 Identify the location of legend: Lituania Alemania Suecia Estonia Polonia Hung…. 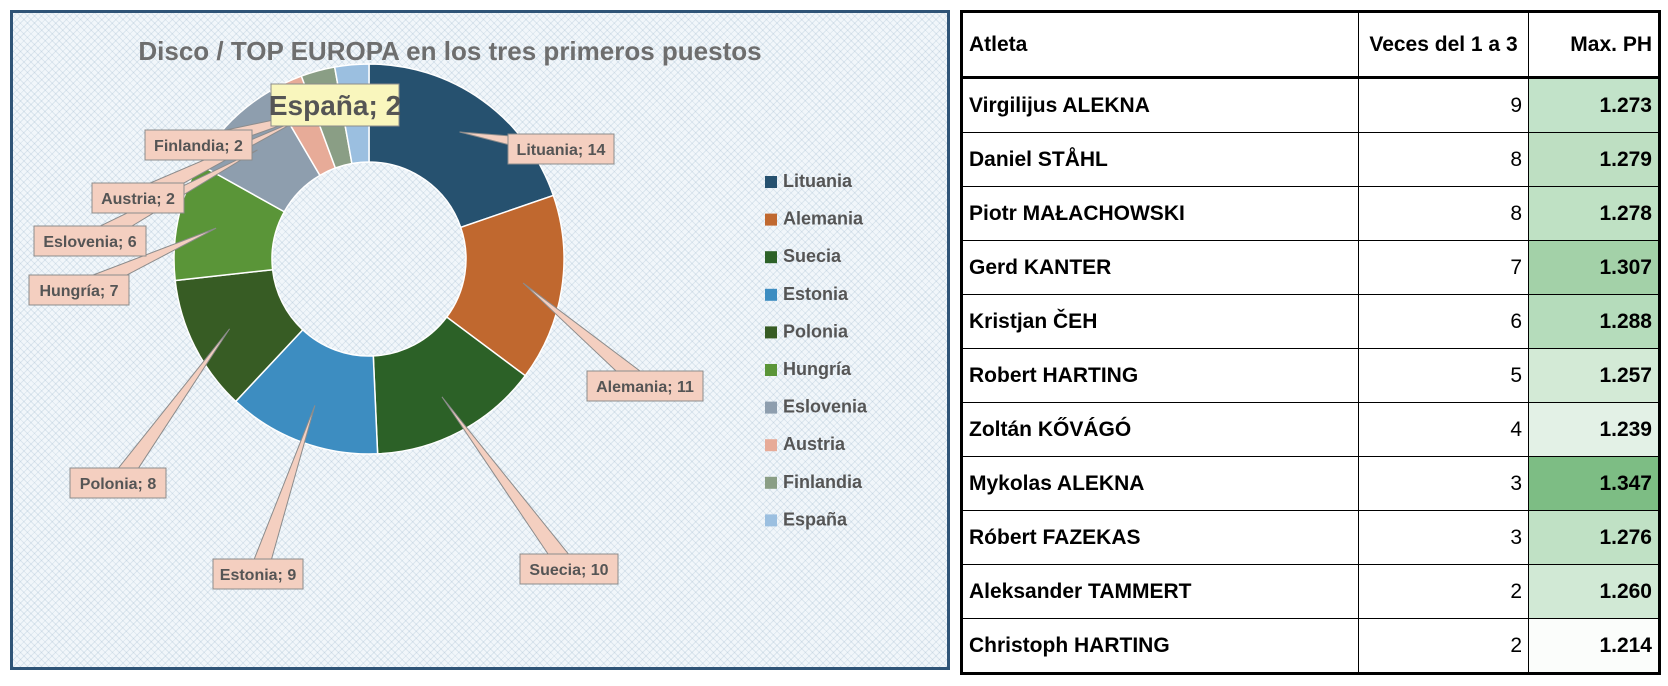
(816, 350).